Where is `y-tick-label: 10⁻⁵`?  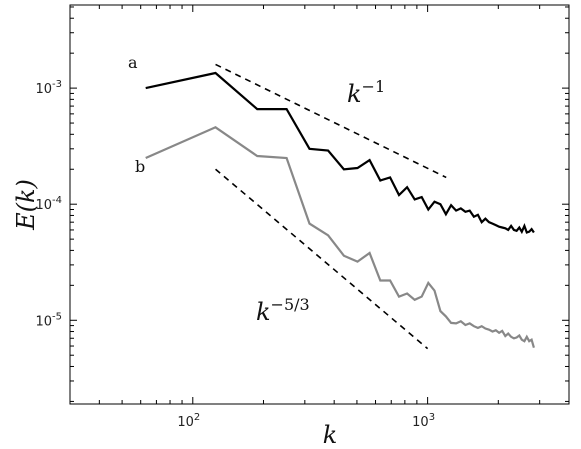 y-tick-label: 10⁻⁵ is located at coordinates (48, 320).